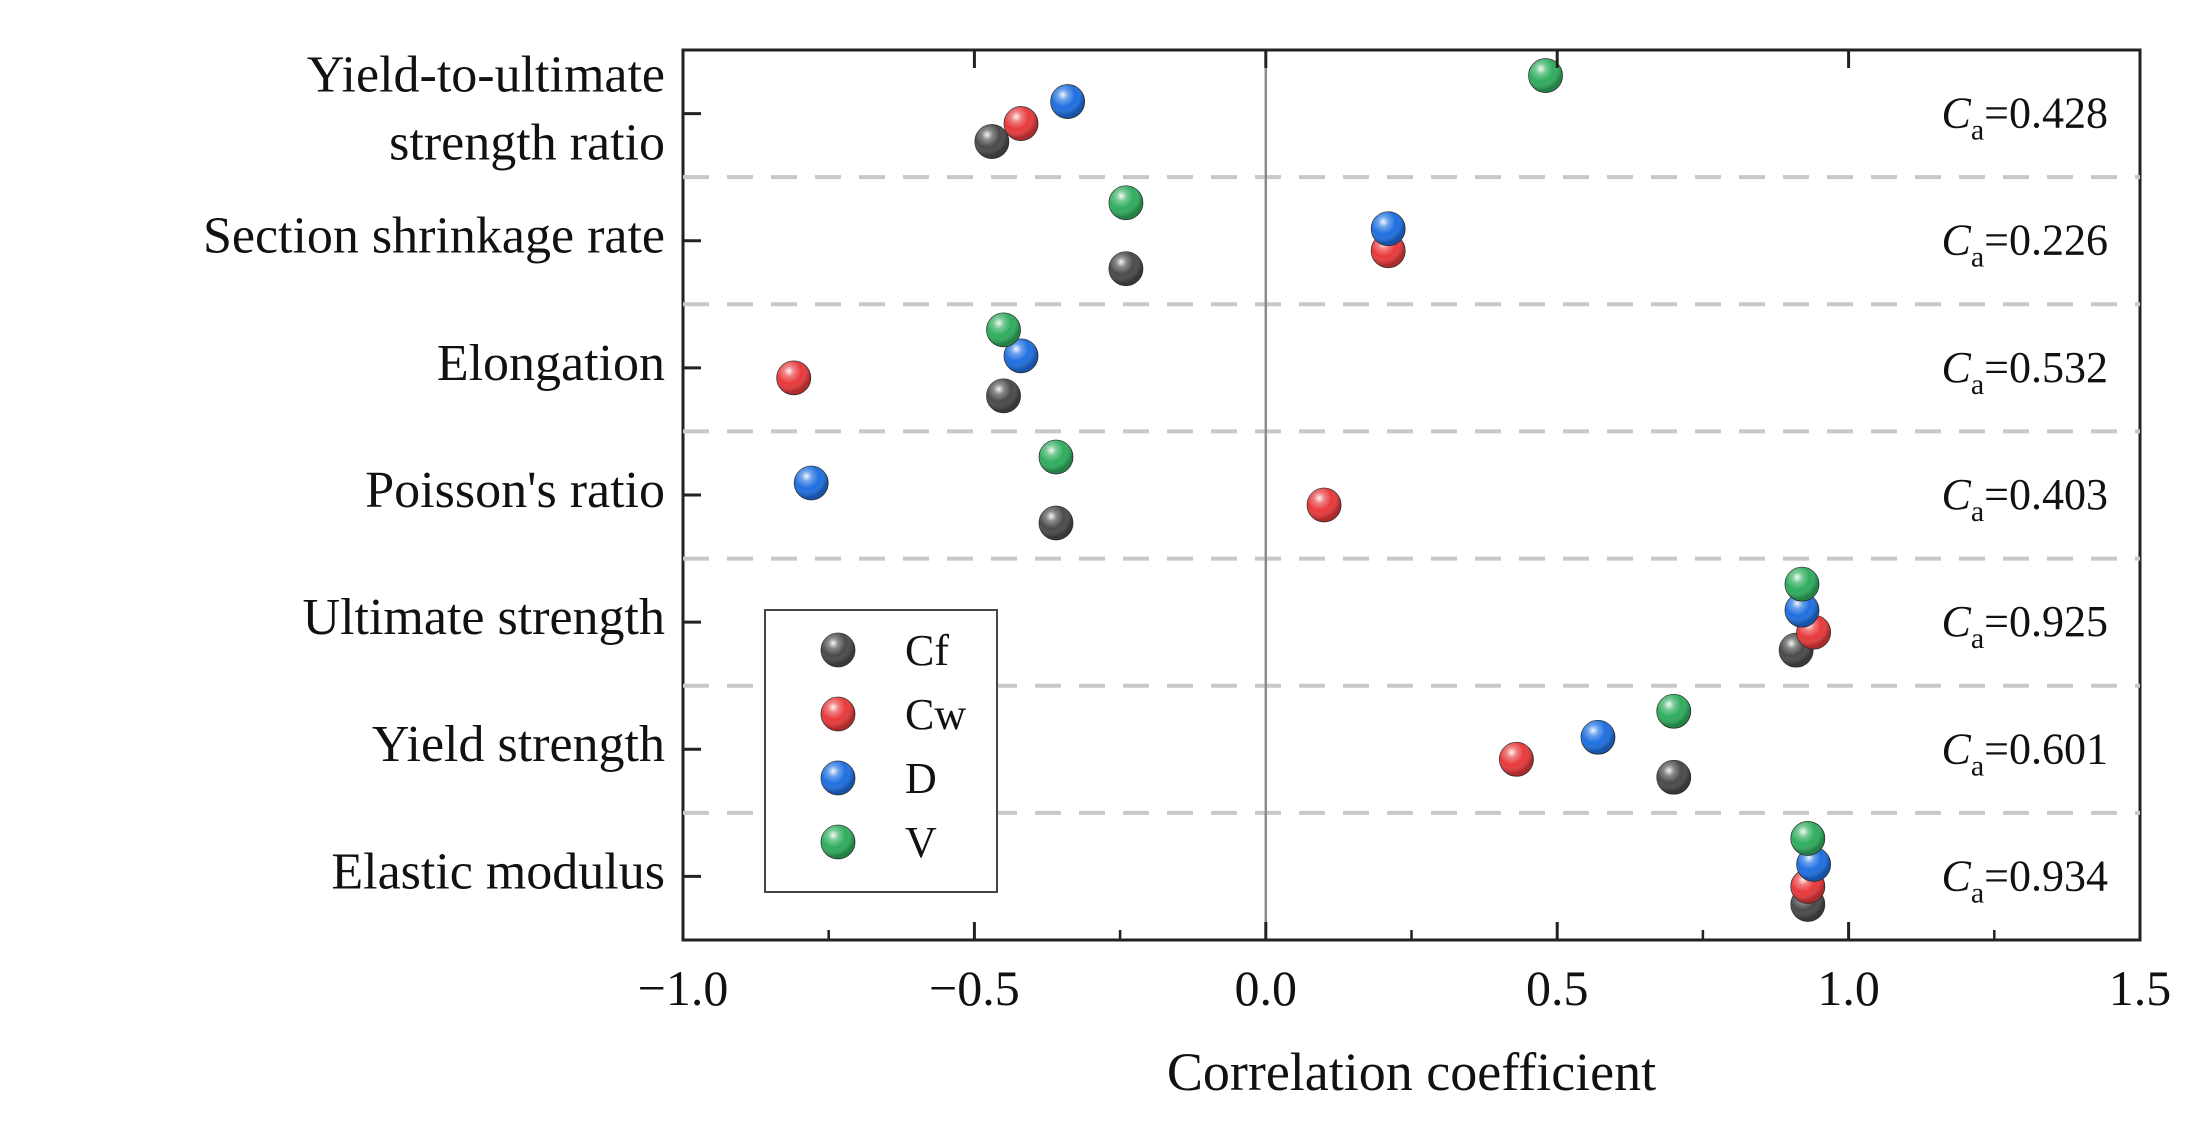 This screenshot has height=1124, width=2200. Describe the element at coordinates (1266, 988) in the screenshot. I see `x-tick-label: 0.0` at that location.